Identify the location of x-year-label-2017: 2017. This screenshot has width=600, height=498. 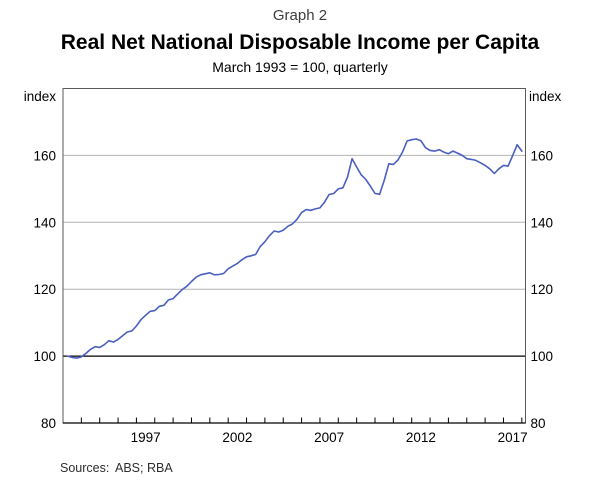
(513, 437).